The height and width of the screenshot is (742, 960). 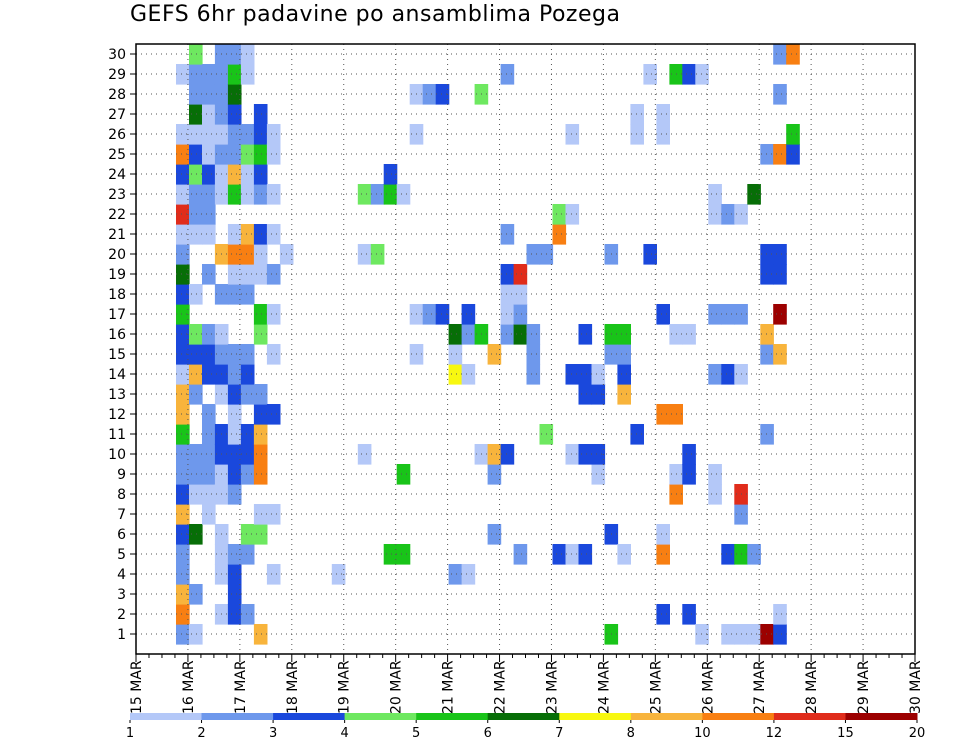 What do you see at coordinates (738, 716) in the screenshot?
I see `colorbar-segment` at bounding box center [738, 716].